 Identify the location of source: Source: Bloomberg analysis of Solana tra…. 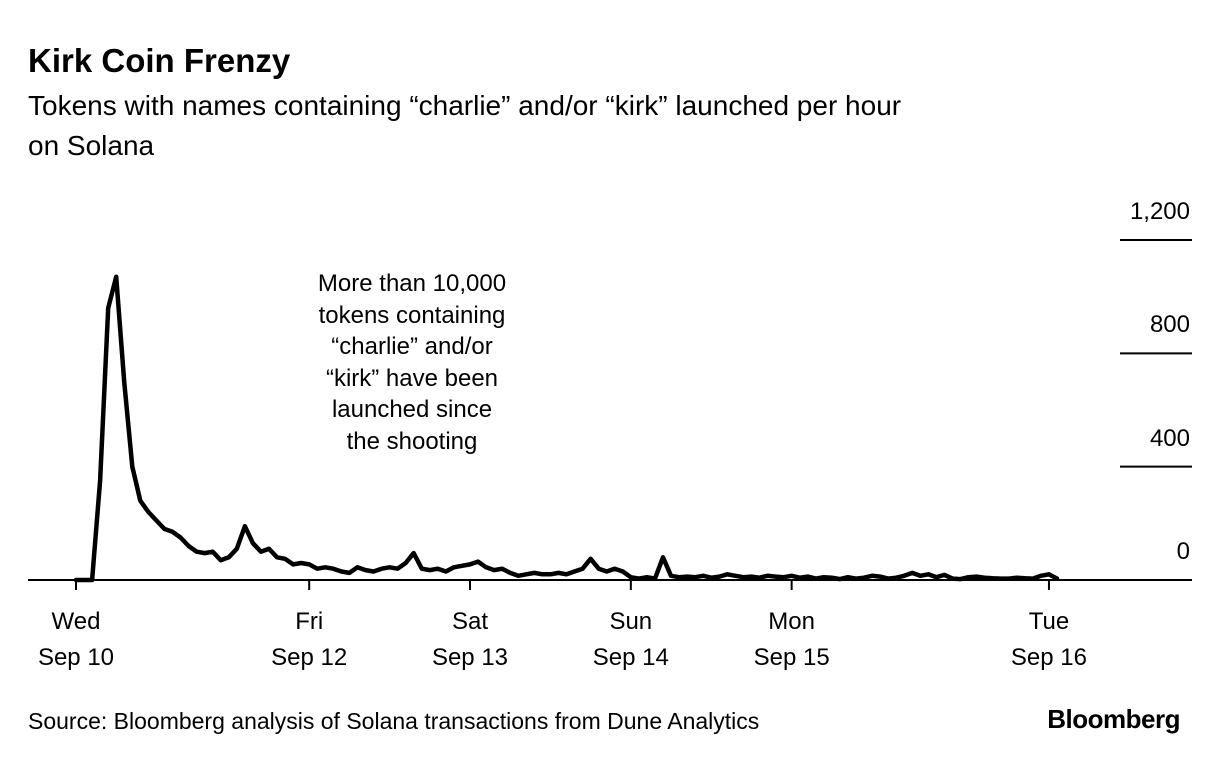
(394, 721).